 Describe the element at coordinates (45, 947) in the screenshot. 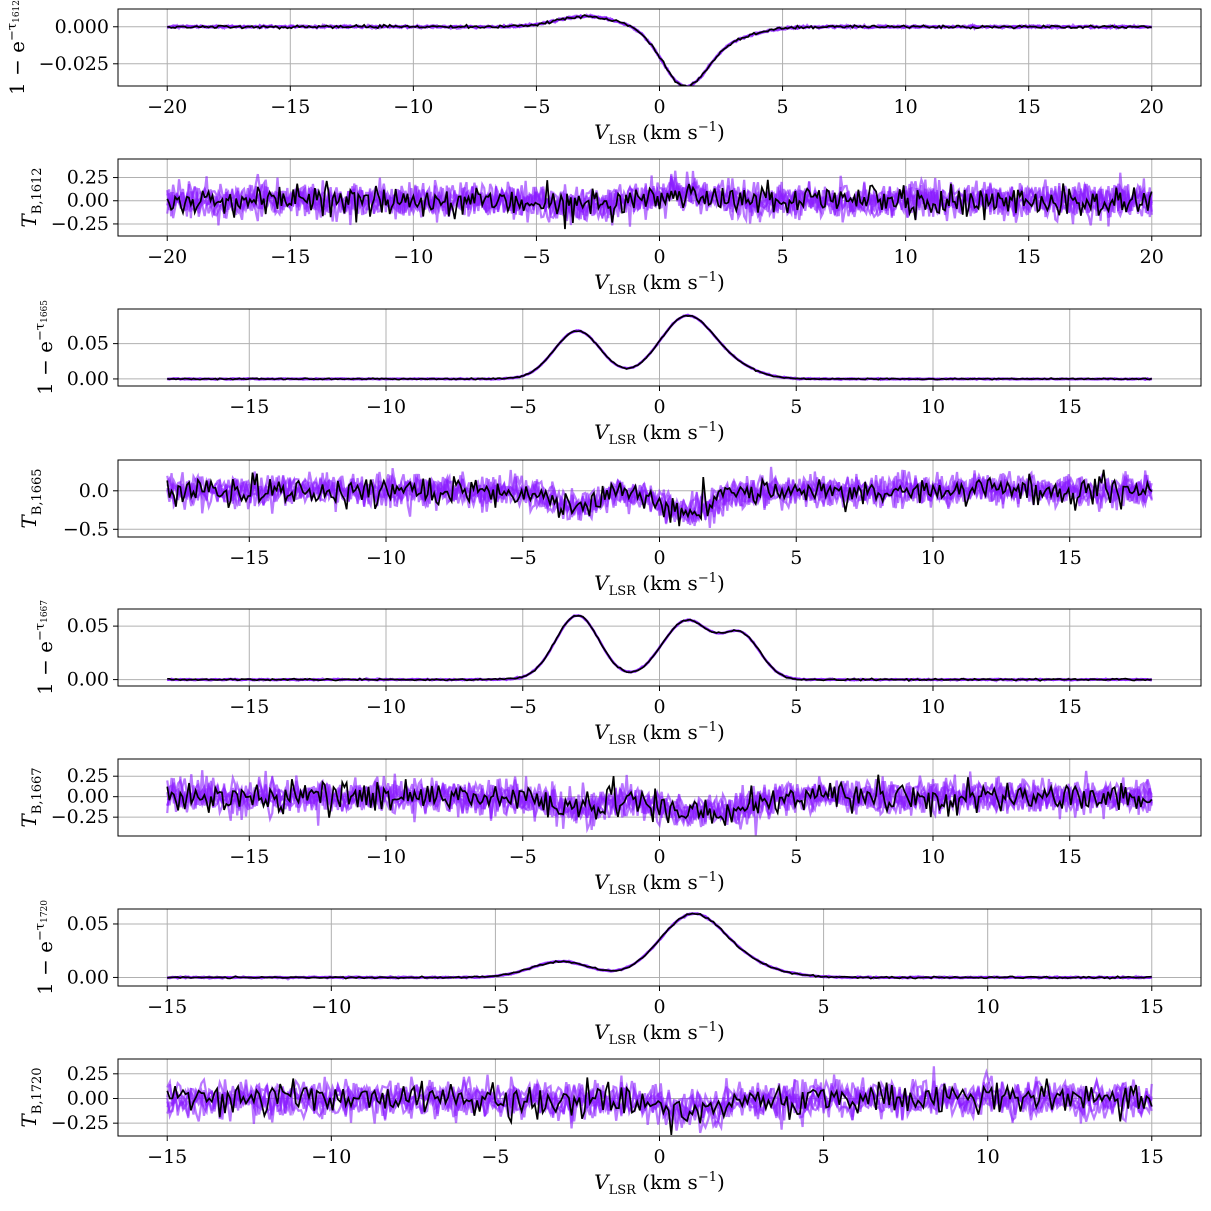

I see `y-axis-label: 1 − e−τ1720` at that location.